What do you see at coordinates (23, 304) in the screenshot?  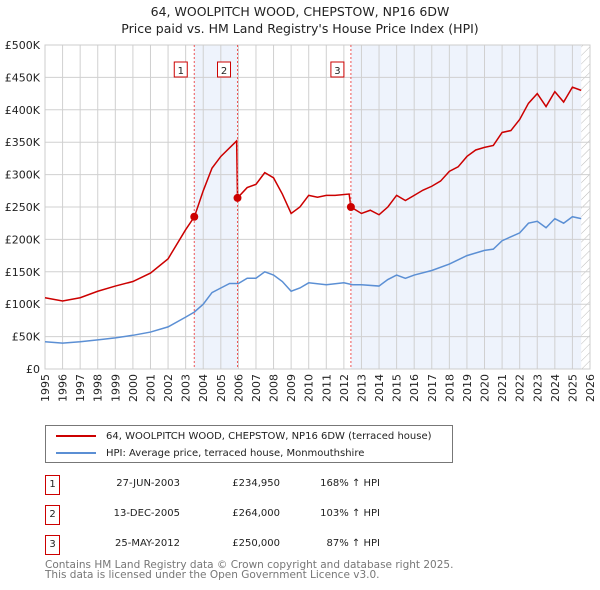 I see `y-tick-label: £100K` at bounding box center [23, 304].